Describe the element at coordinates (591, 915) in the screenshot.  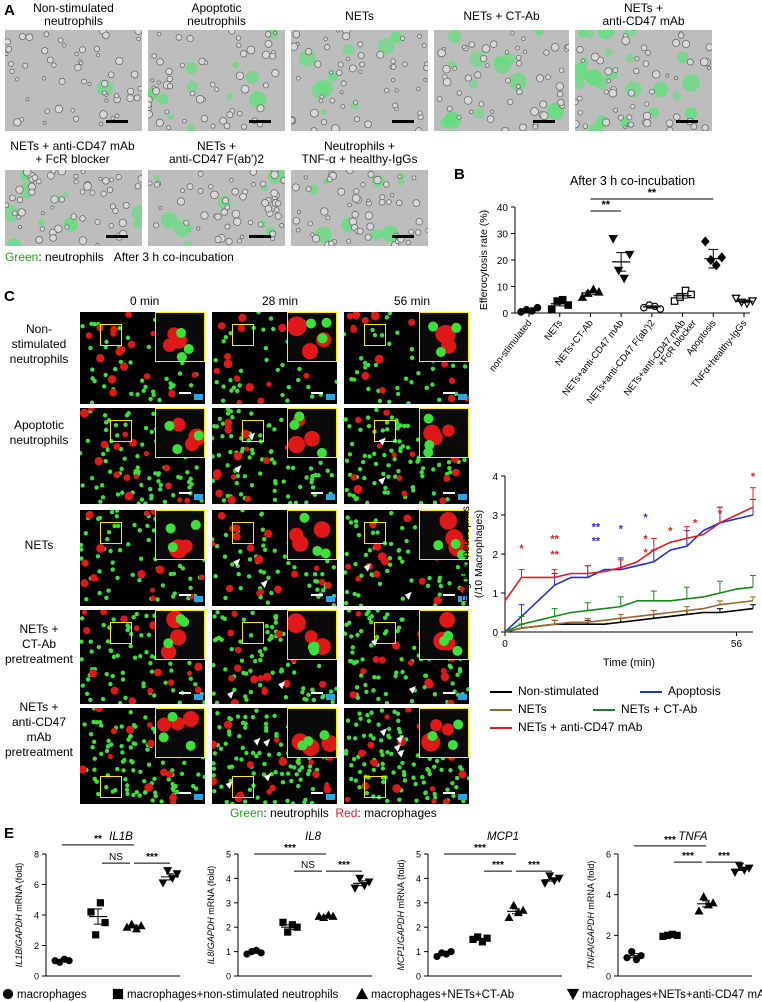
I see `y-axis-label: TNFA/GAPDH mRNA (fold)` at that location.